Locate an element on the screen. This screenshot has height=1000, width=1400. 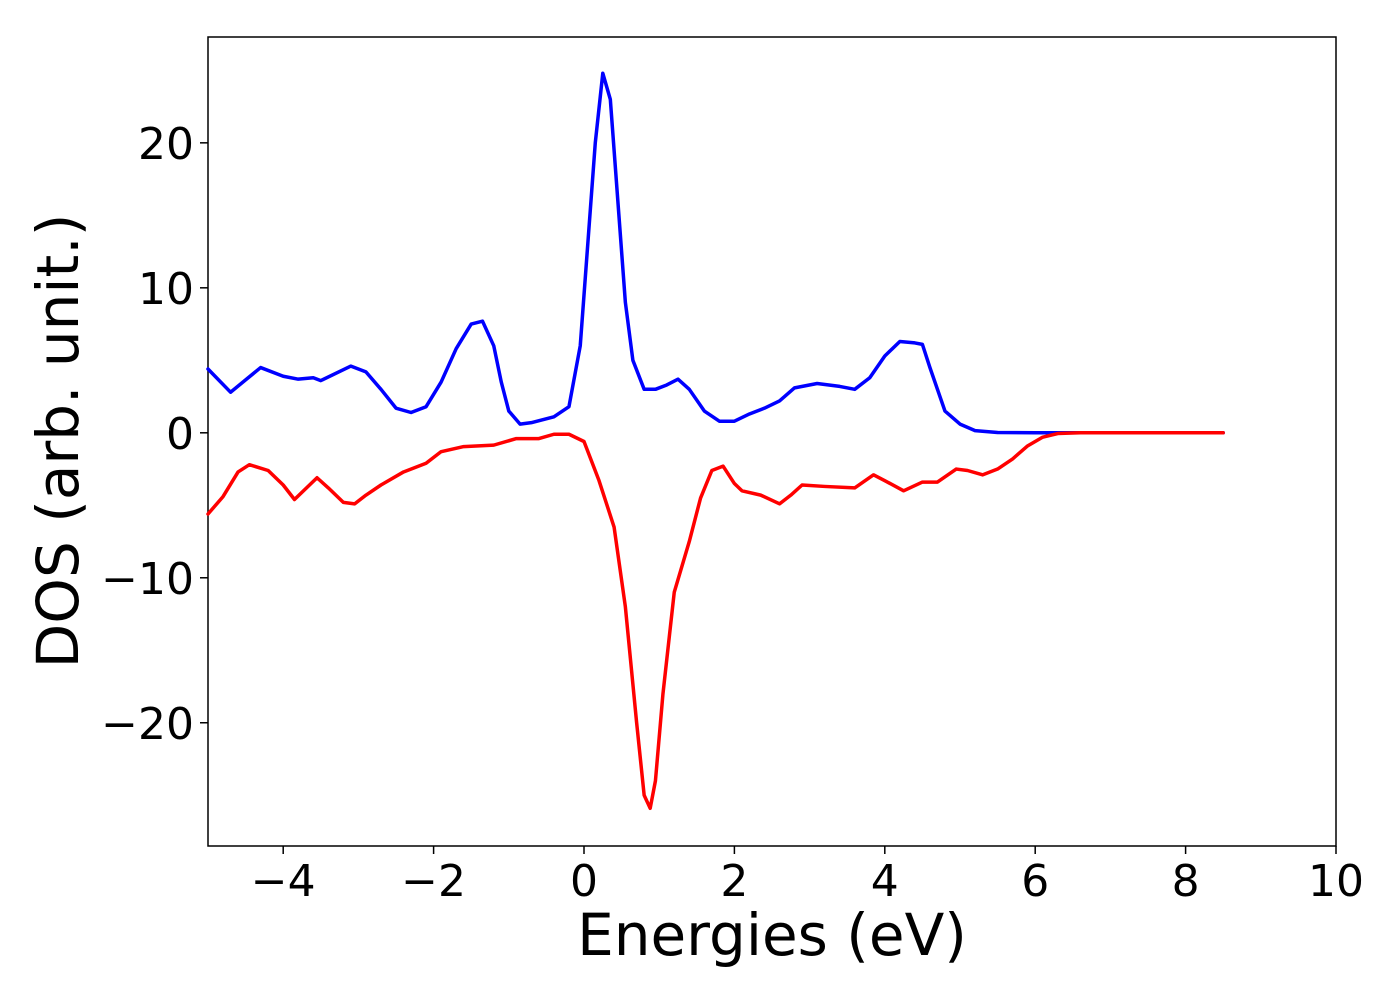
x-tick-label: 6 is located at coordinates (1035, 881).